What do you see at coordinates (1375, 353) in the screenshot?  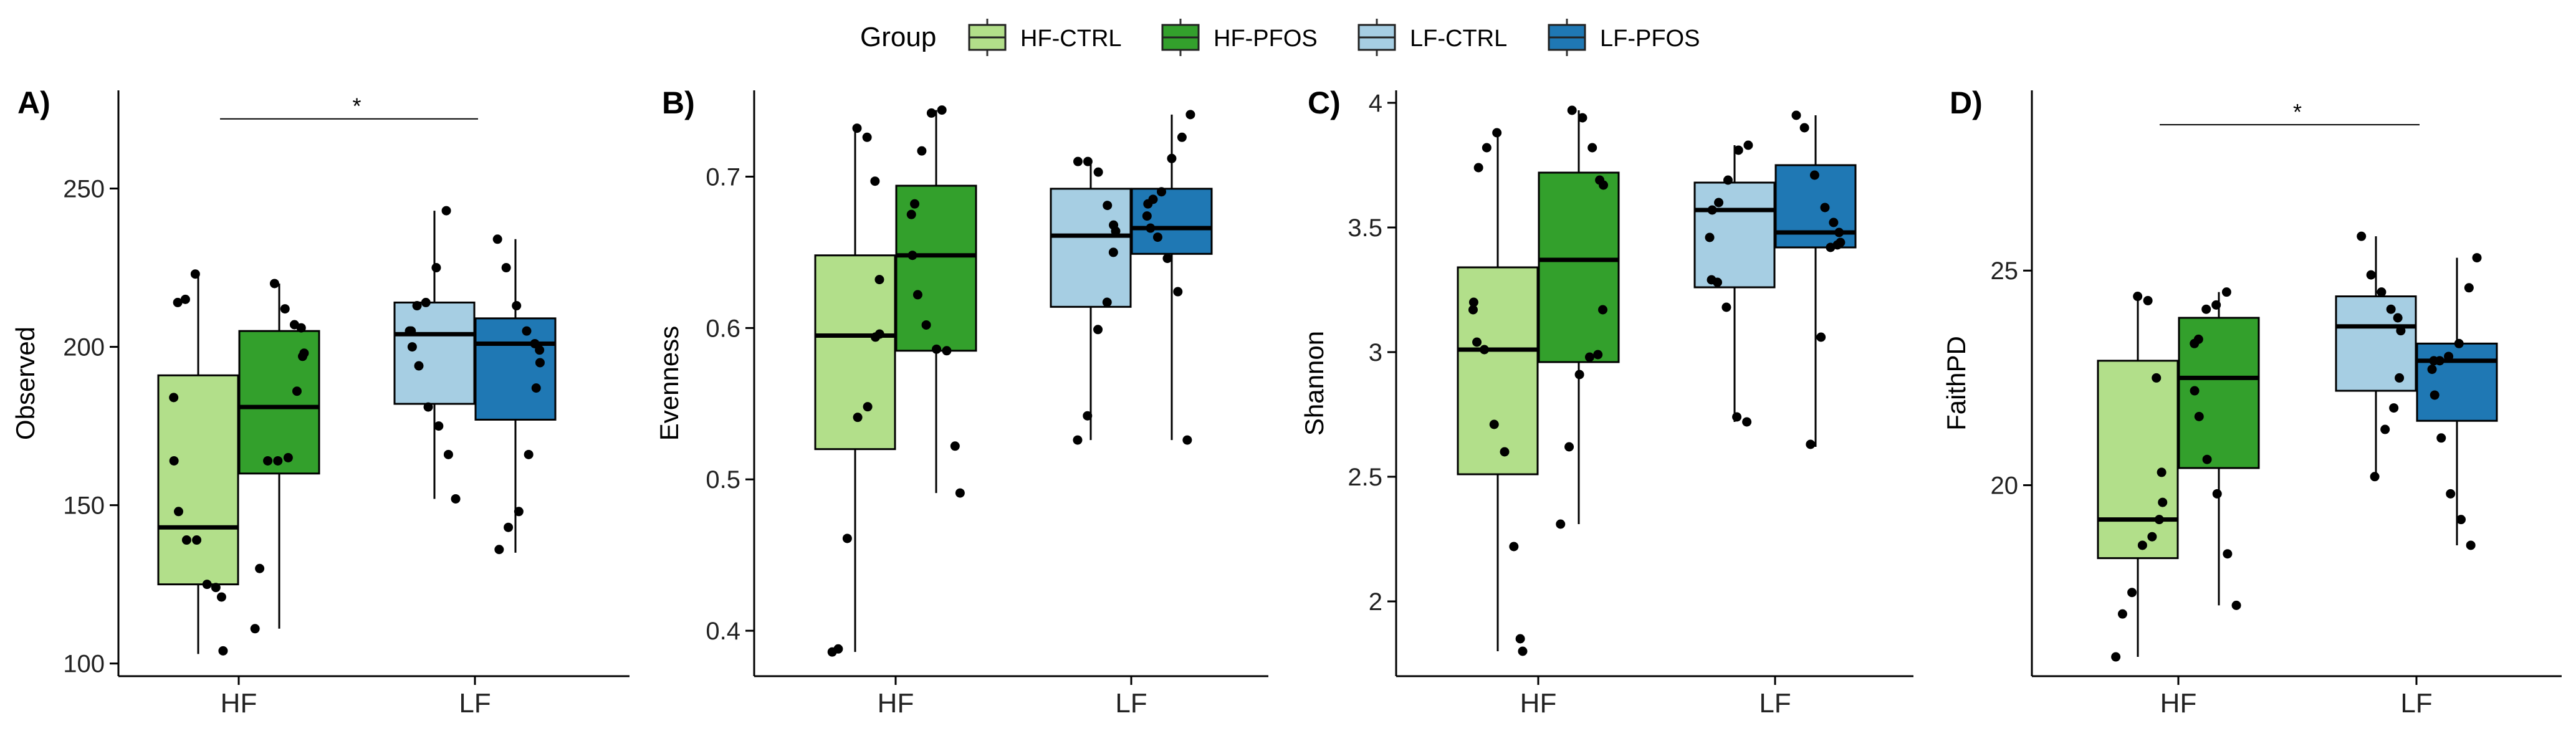 I see `y-tick-label: 3` at bounding box center [1375, 353].